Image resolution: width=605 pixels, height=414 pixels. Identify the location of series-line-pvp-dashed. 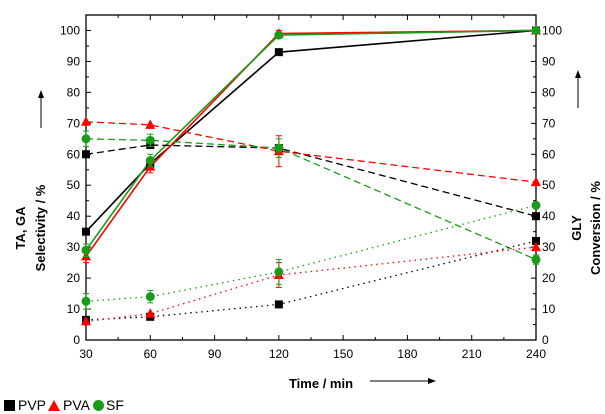
(311, 180).